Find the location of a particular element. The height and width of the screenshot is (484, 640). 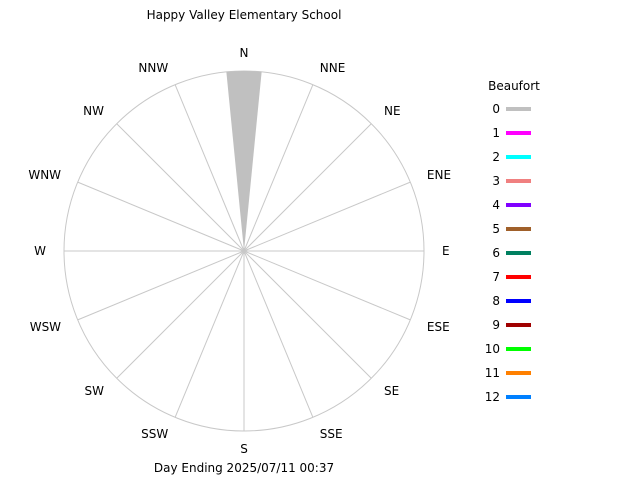

direction-label-nnw: NNW is located at coordinates (153, 68).